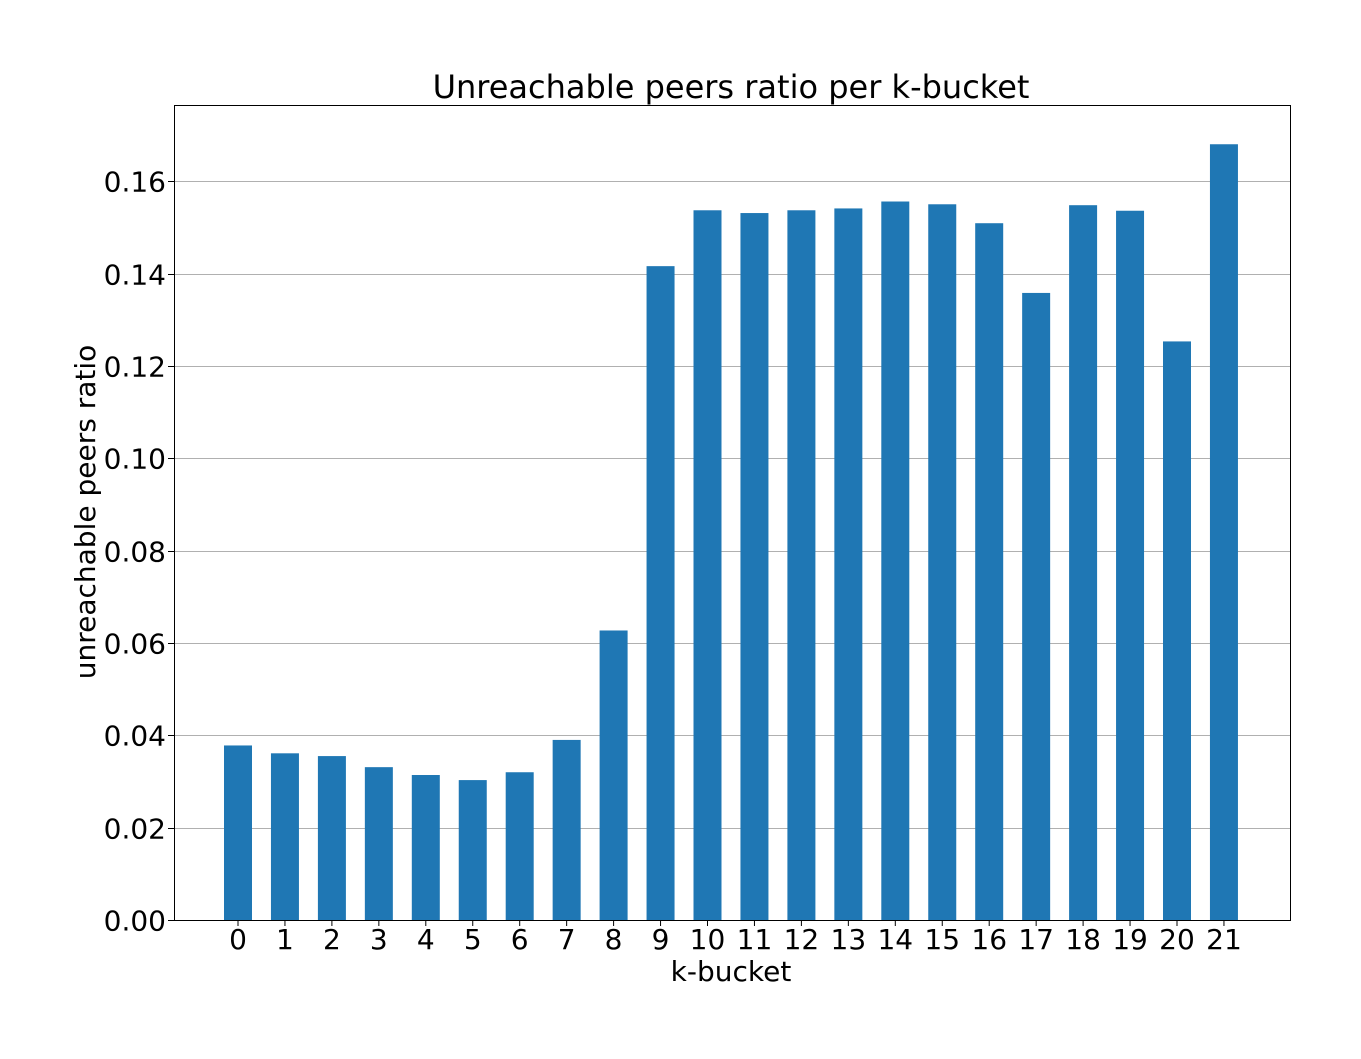  Describe the element at coordinates (989, 939) in the screenshot. I see `x-tick-label: 16` at that location.